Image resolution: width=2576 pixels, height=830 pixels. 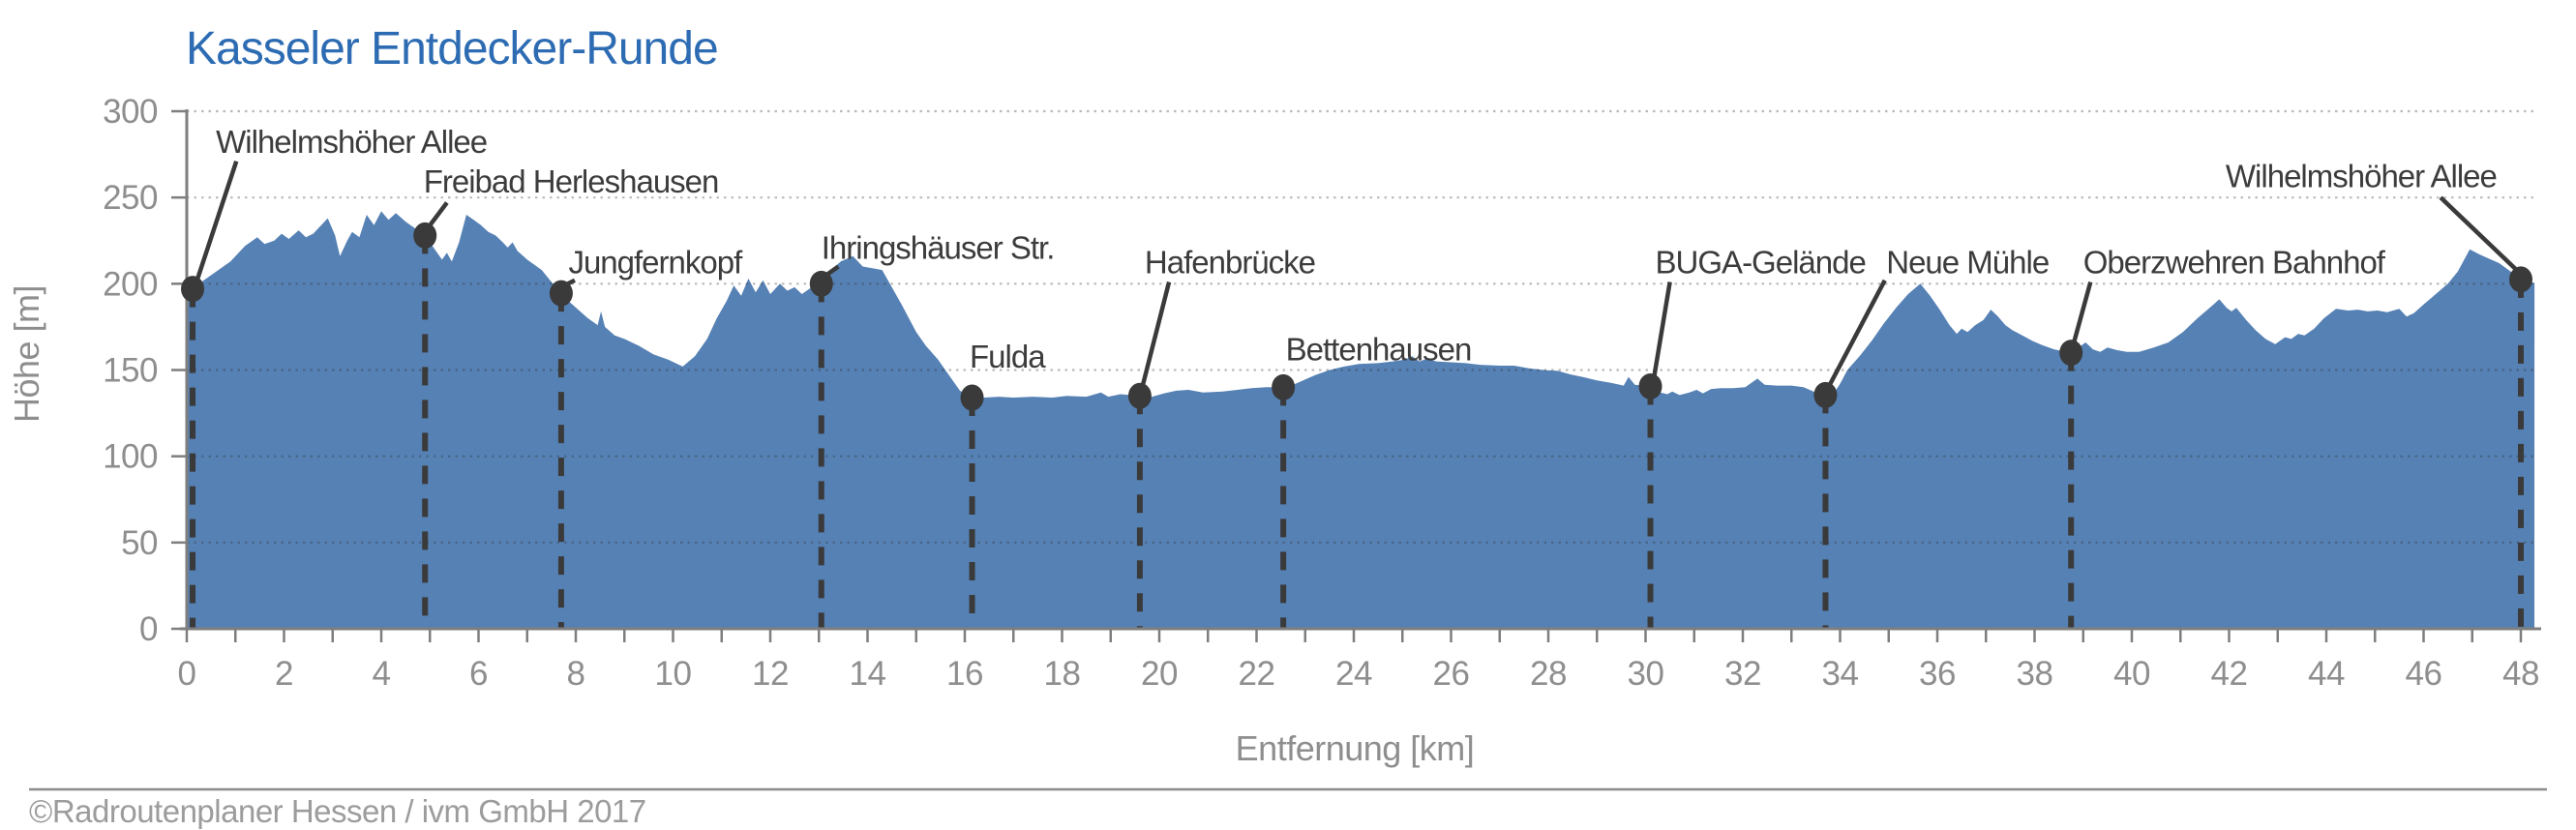 I want to click on station-label-7: BUGA-Gelände, so click(x=1761, y=263).